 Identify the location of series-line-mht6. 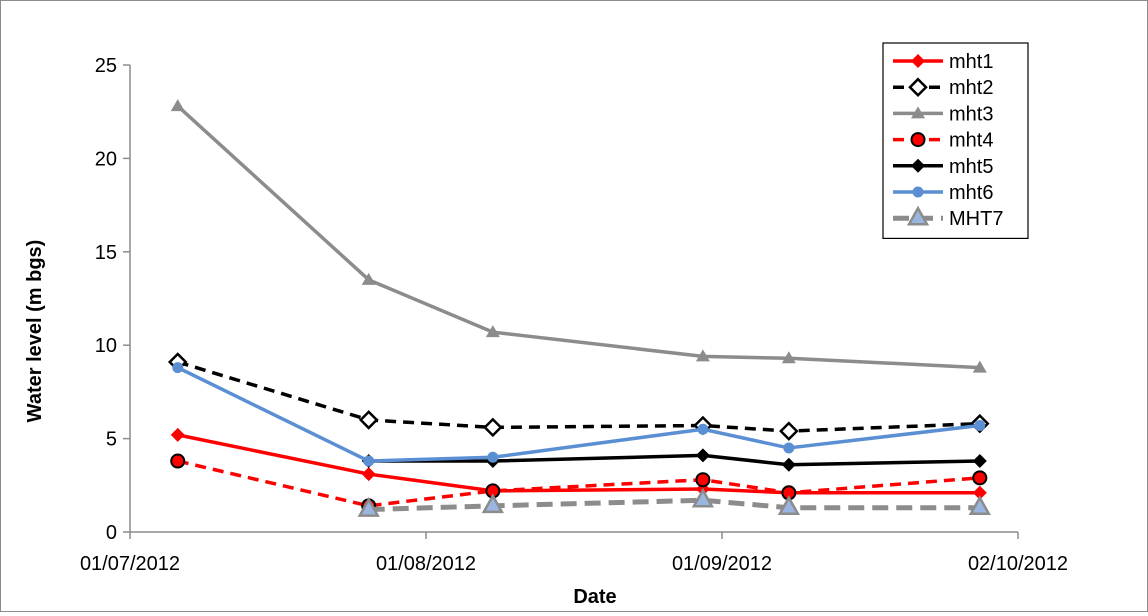
(578, 414).